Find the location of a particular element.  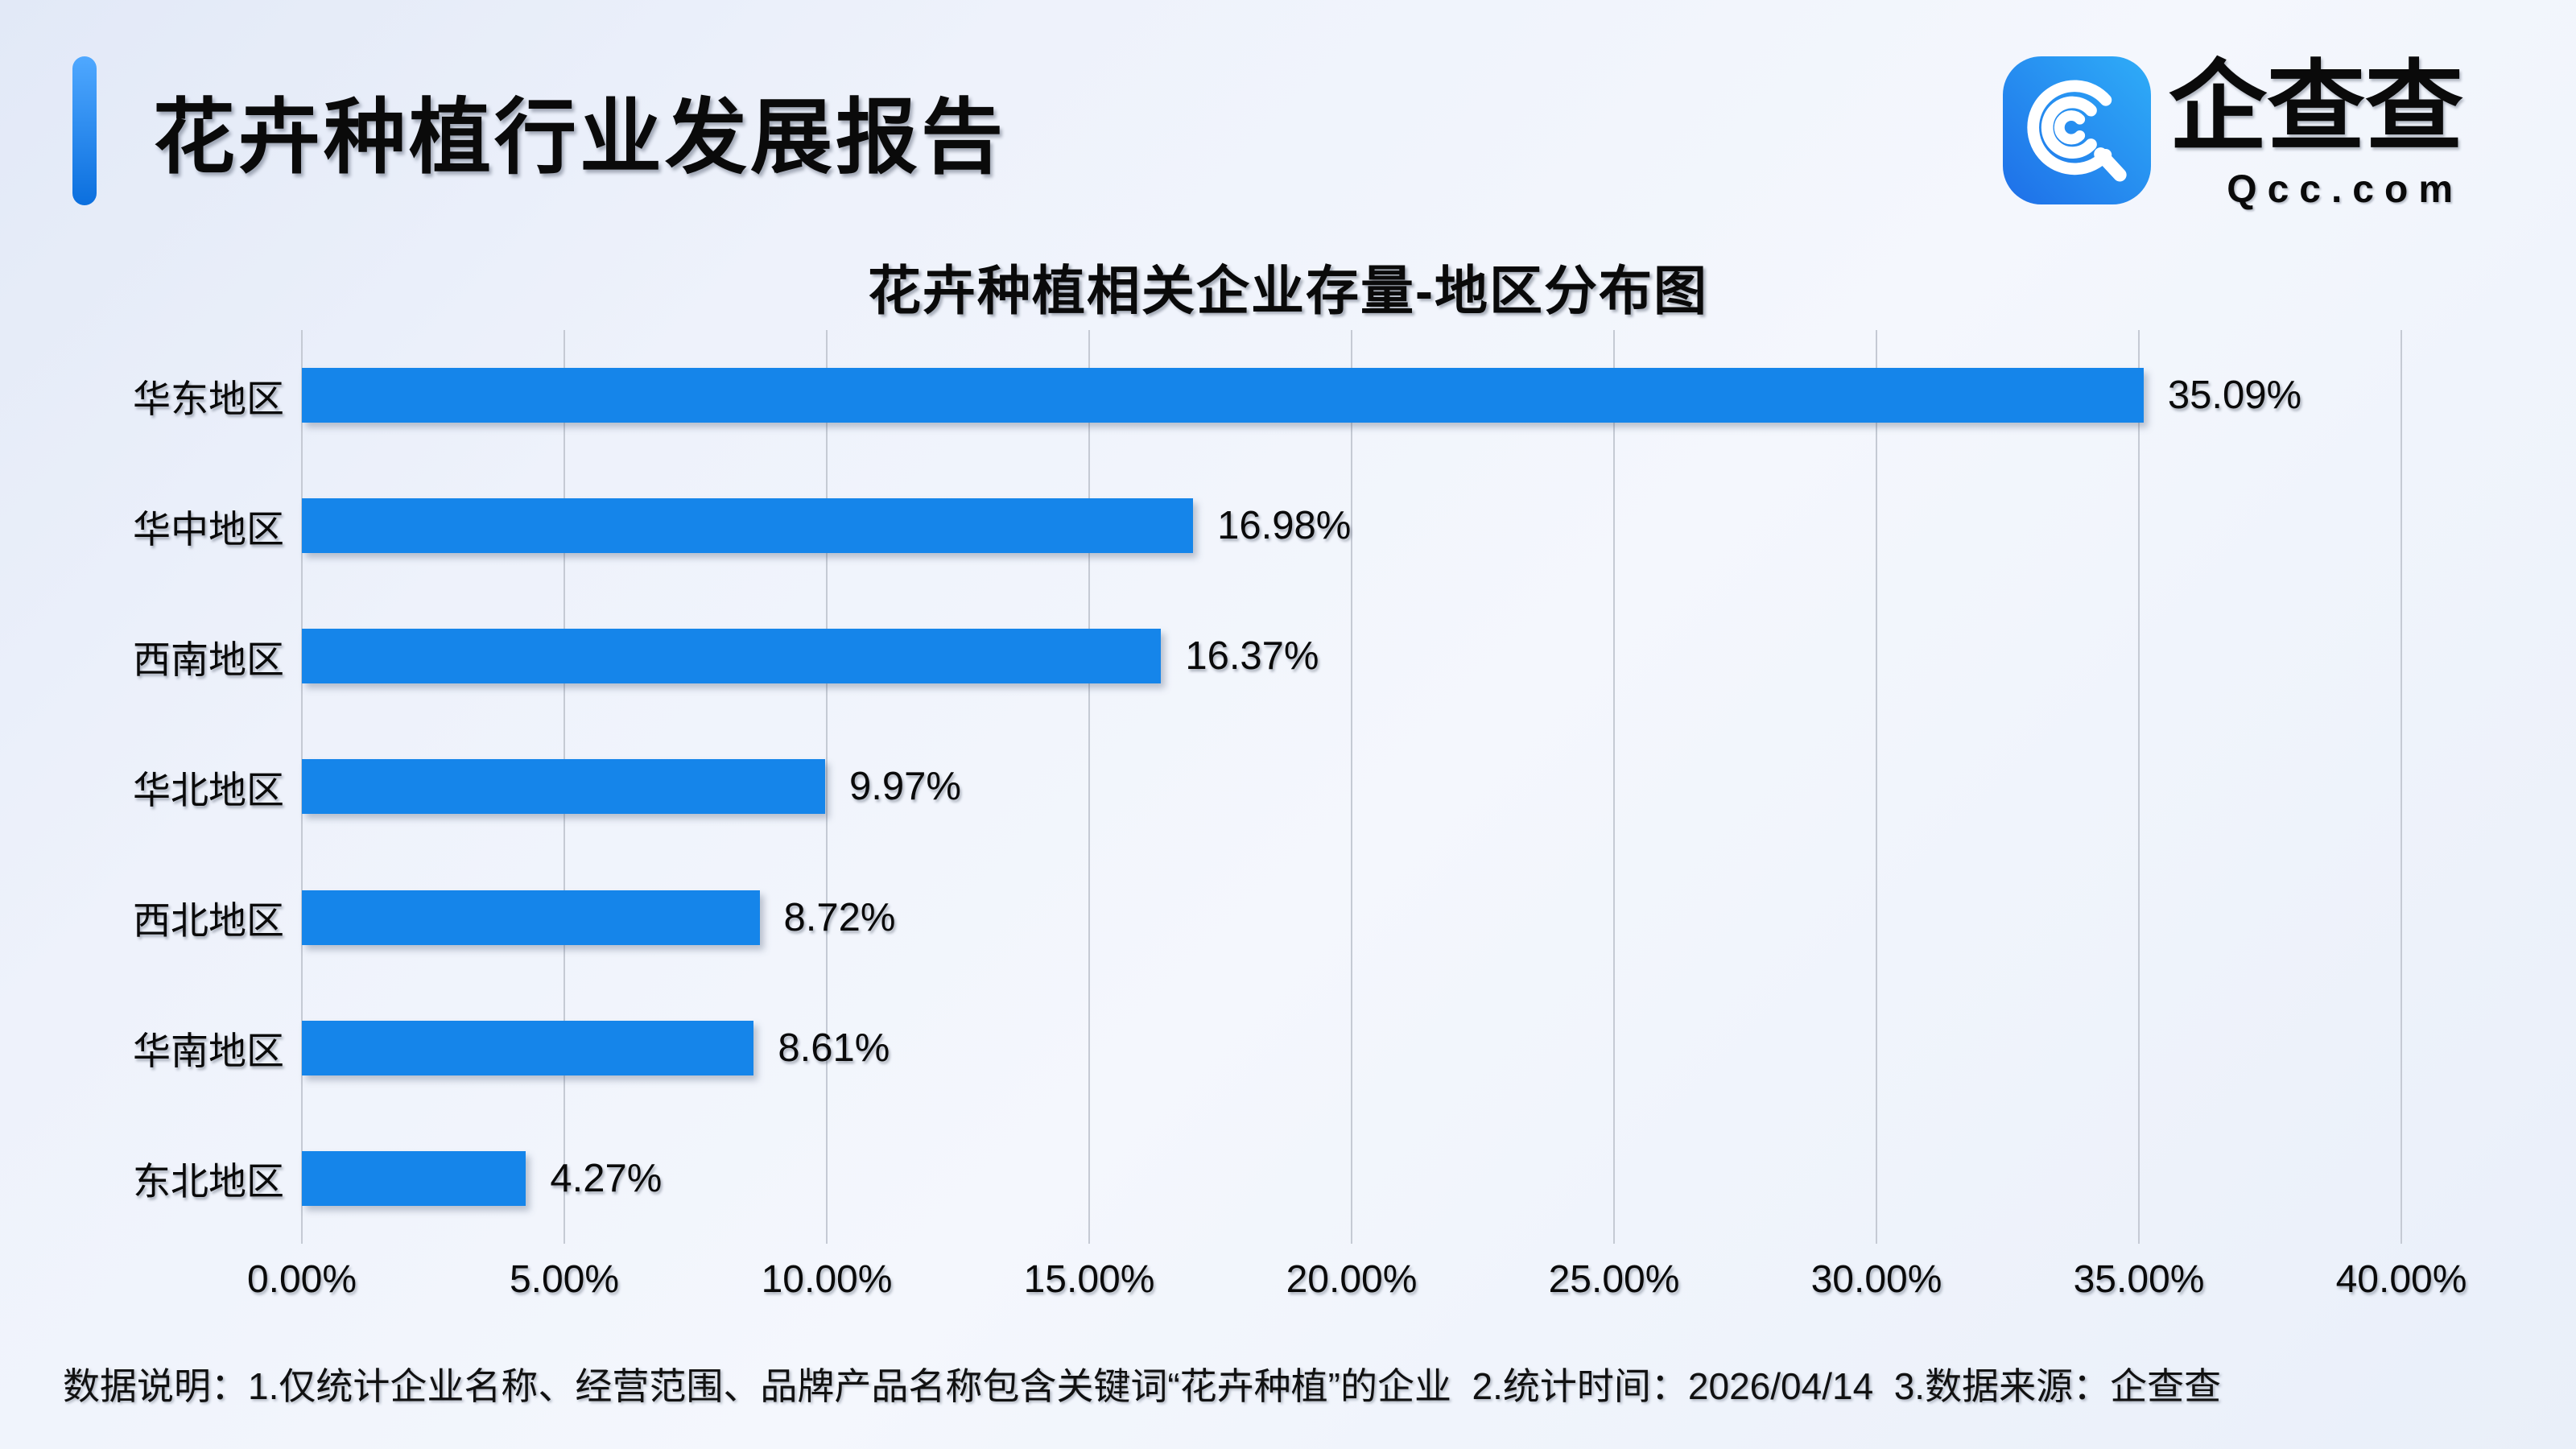

qcc-logo: 企查查 Qcc.com is located at coordinates (2233, 131).